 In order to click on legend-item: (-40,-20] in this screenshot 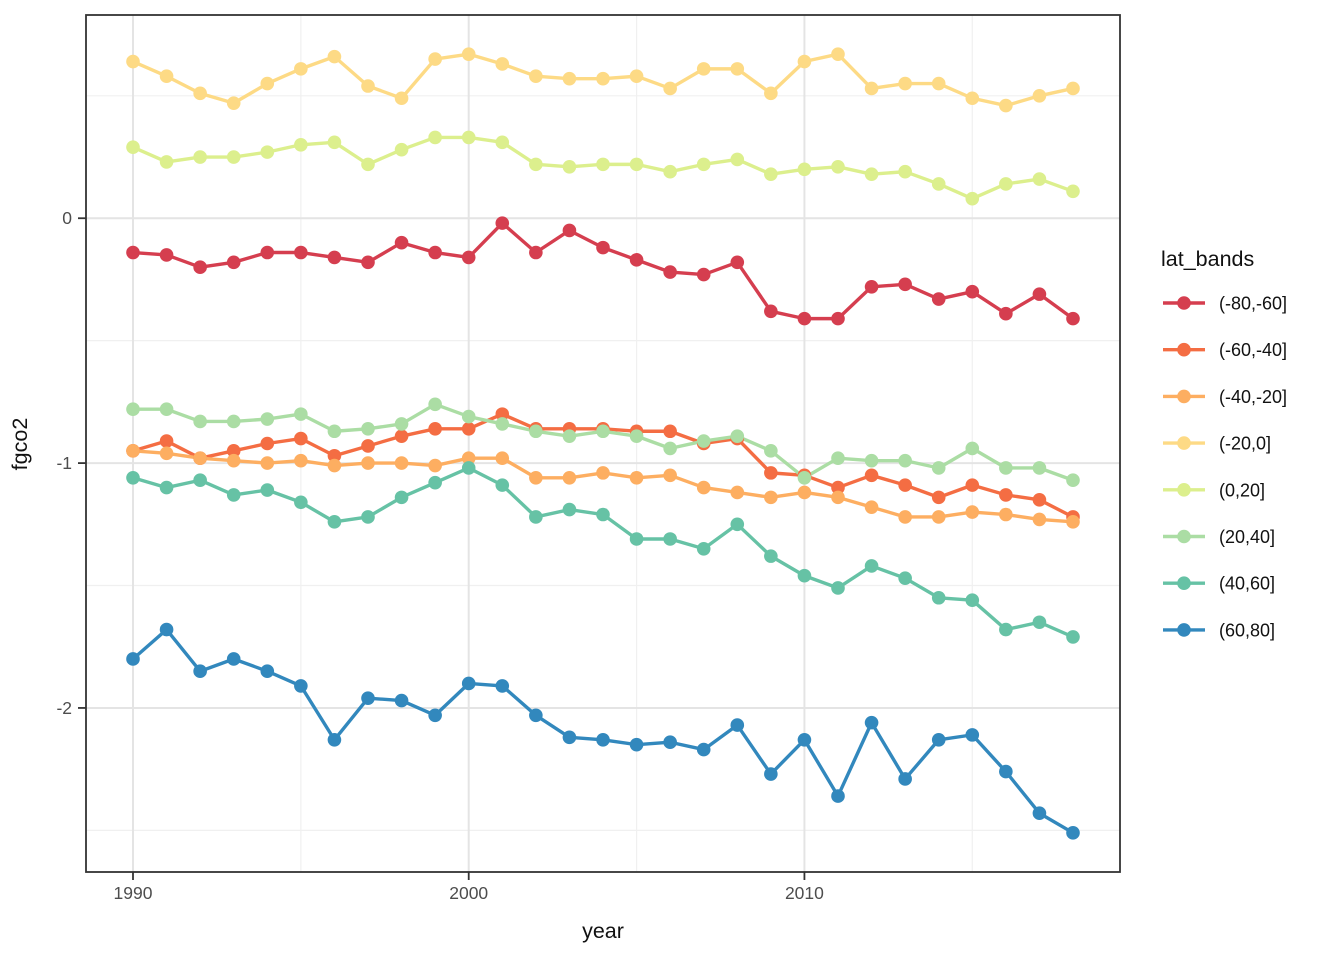, I will do `click(1225, 397)`.